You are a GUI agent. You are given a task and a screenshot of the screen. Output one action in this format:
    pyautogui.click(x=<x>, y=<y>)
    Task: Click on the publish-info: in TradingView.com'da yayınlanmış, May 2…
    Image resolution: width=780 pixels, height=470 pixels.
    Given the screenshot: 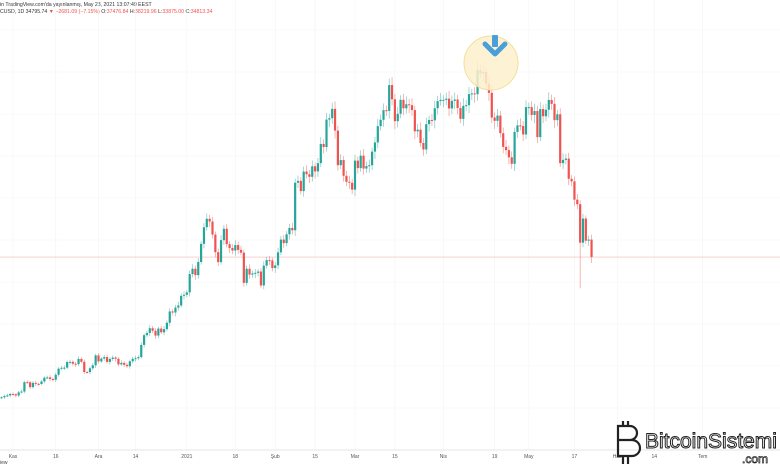 What is the action you would take?
    pyautogui.click(x=76, y=5)
    